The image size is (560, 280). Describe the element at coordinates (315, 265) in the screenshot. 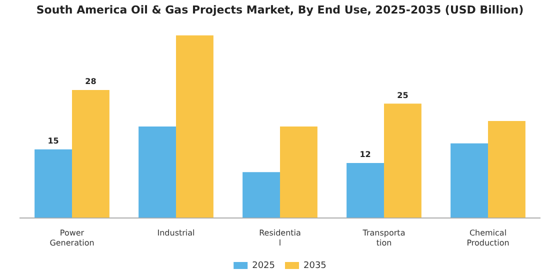

I see `legend-label: 2035` at that location.